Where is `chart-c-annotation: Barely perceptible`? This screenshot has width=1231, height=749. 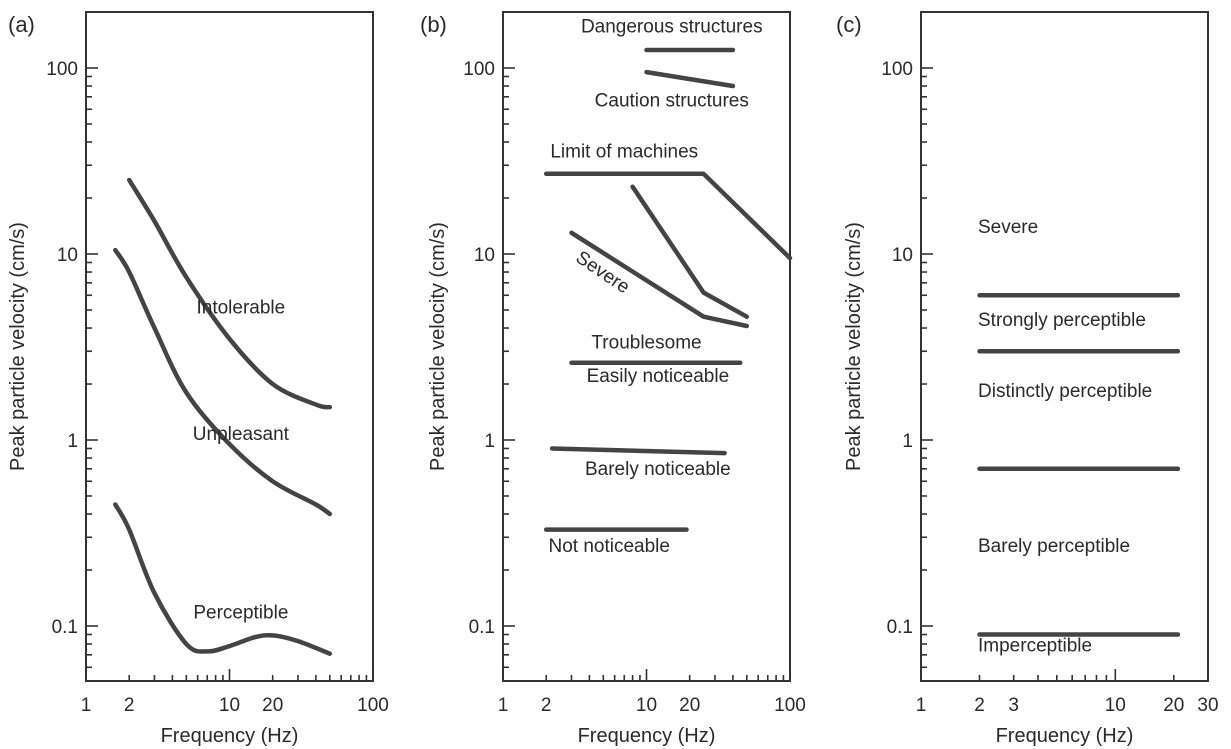 chart-c-annotation: Barely perceptible is located at coordinates (1054, 546).